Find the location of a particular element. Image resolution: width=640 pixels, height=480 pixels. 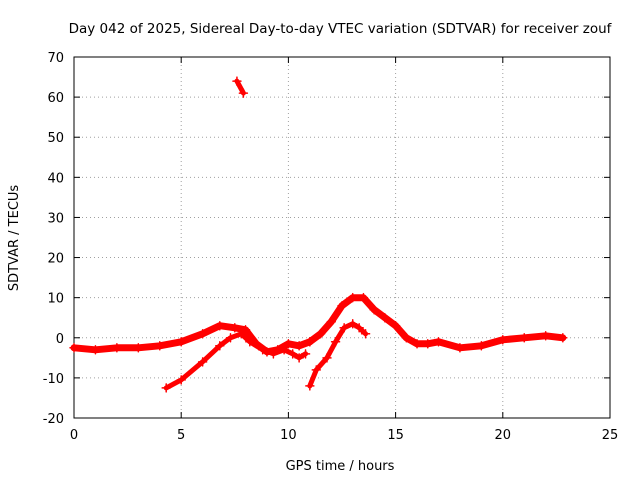

y-tick-label: 70 is located at coordinates (55, 58).